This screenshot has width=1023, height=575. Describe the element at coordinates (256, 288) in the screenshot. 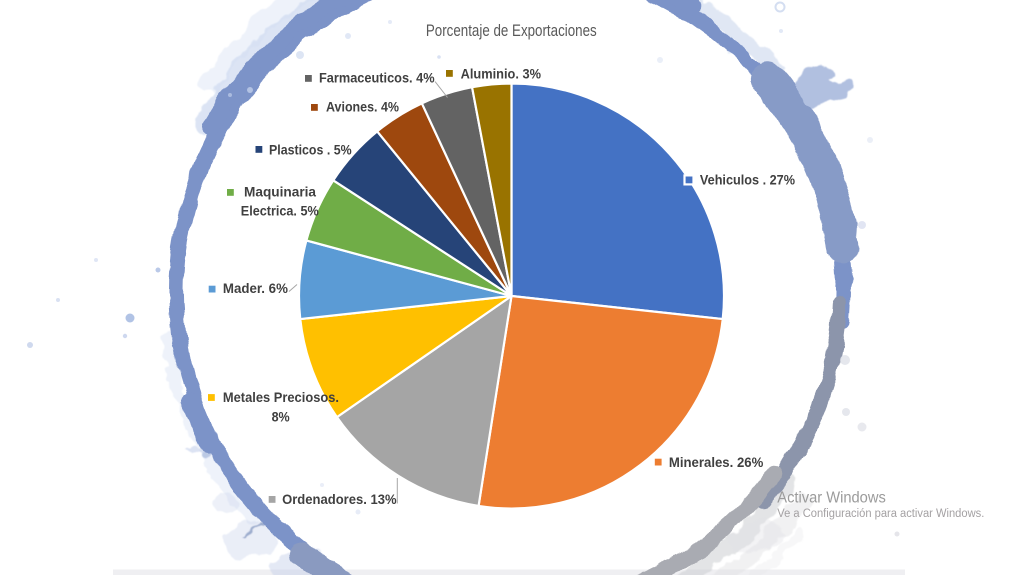

I see `svg-text: Mader. 6%` at that location.